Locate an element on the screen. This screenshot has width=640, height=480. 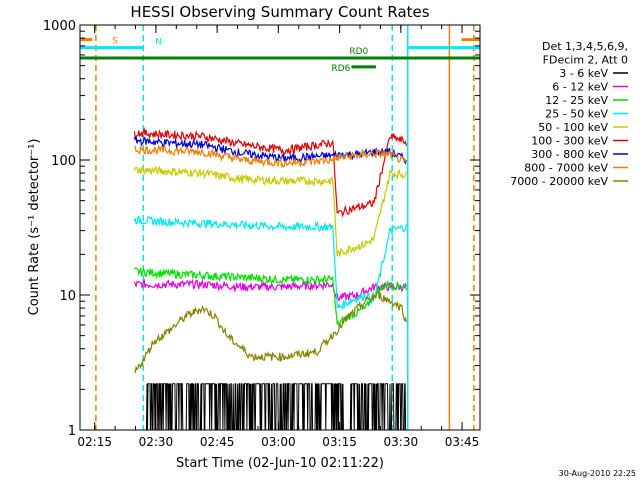
x-tick-label-6: 03:45 is located at coordinates (462, 442).